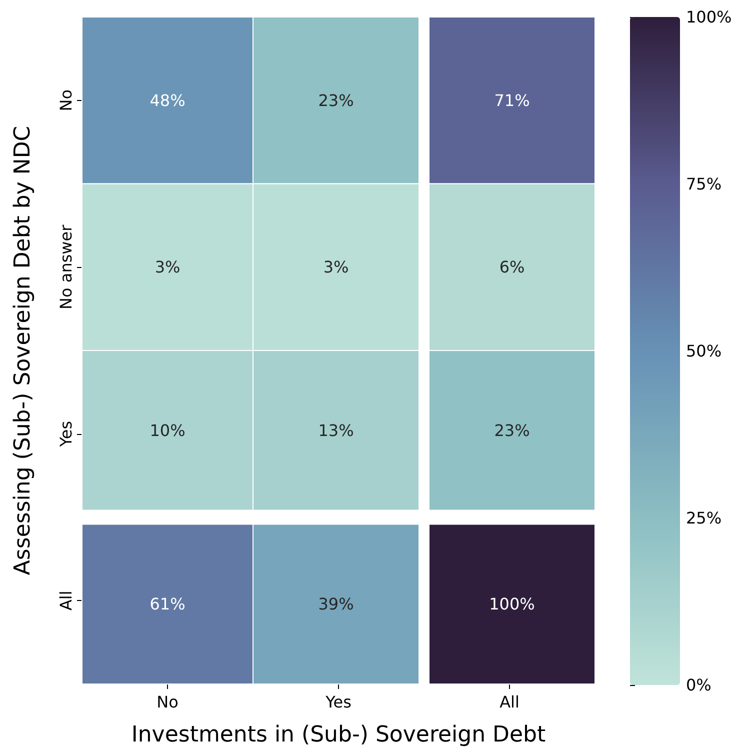 This screenshot has height=751, width=742. What do you see at coordinates (66, 100) in the screenshot?
I see `y-tick-label: No` at bounding box center [66, 100].